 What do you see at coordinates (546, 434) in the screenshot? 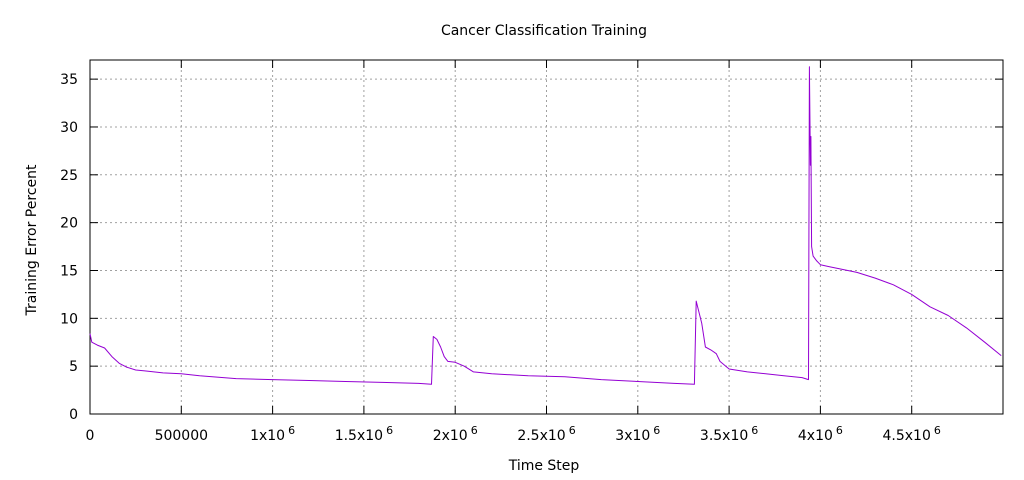
I see `x-tick-label: 2.5x10 6` at bounding box center [546, 434].